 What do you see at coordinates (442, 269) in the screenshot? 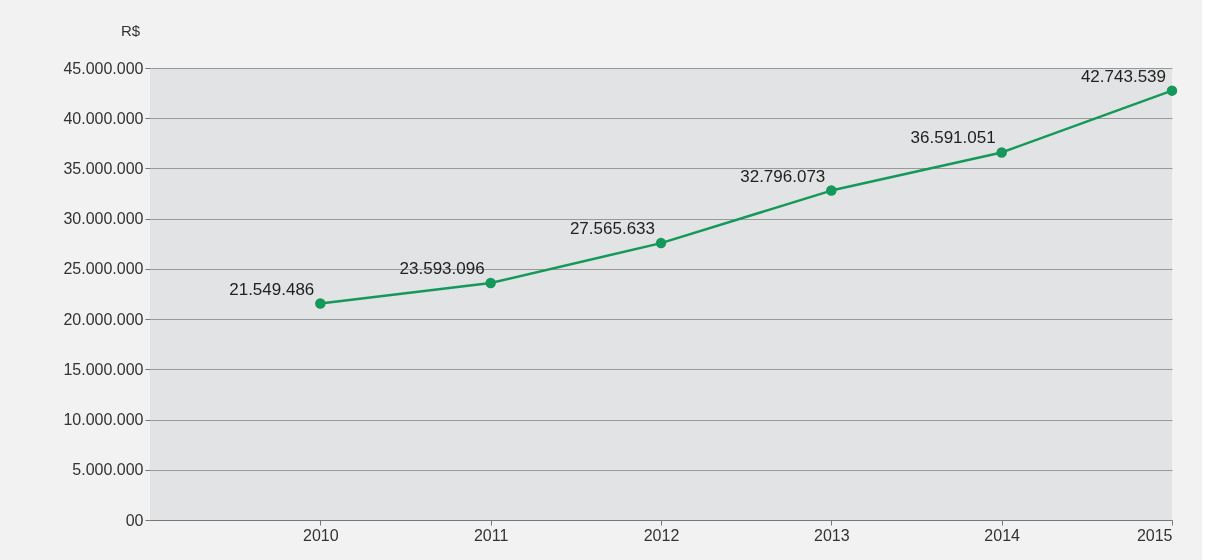
I see `data-label: 23.593.096` at bounding box center [442, 269].